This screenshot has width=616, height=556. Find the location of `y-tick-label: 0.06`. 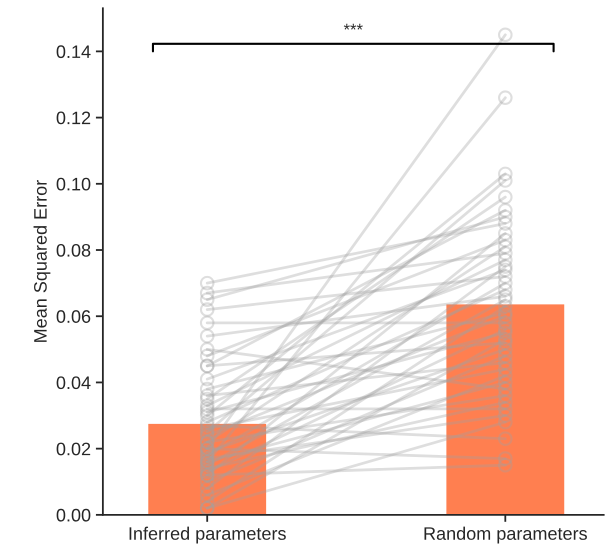

y-tick-label: 0.06 is located at coordinates (73, 316).